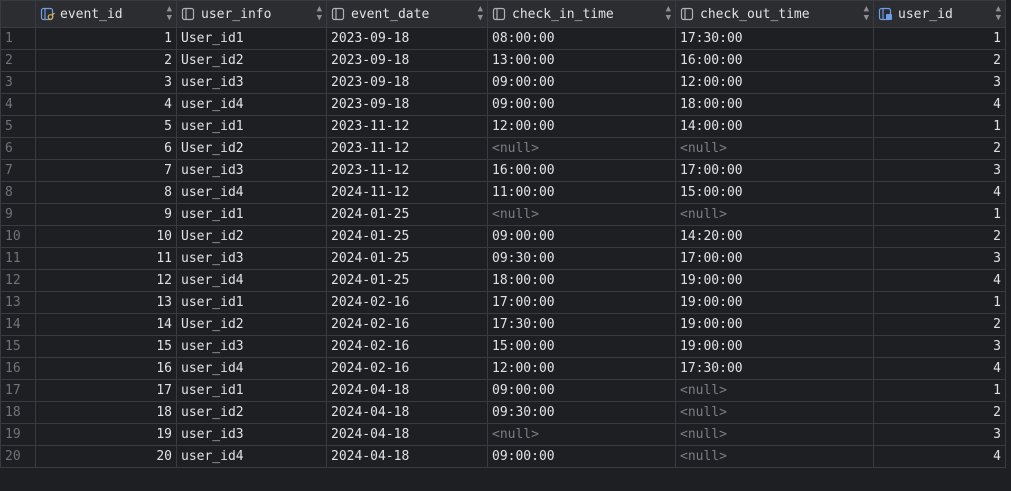 The image size is (1011, 491). Describe the element at coordinates (106, 434) in the screenshot. I see `cell-event-id: 19` at that location.